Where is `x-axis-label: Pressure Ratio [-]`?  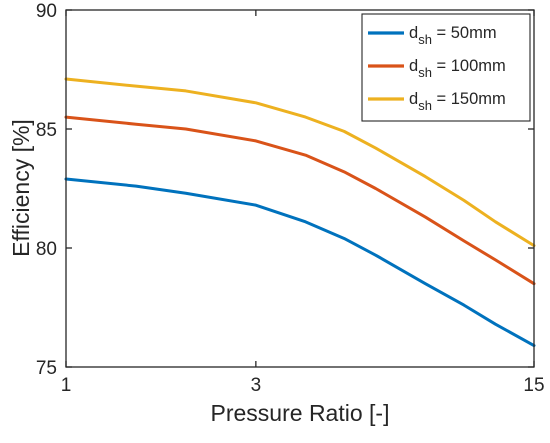 x-axis-label: Pressure Ratio [-] is located at coordinates (300, 413).